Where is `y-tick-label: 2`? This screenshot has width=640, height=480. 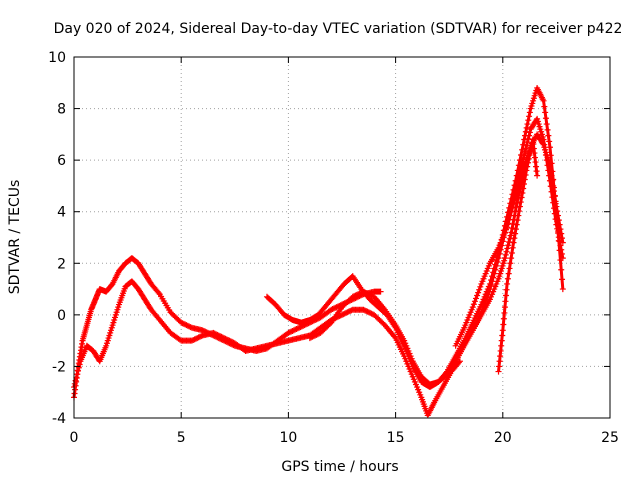 y-tick-label: 2 is located at coordinates (61, 264).